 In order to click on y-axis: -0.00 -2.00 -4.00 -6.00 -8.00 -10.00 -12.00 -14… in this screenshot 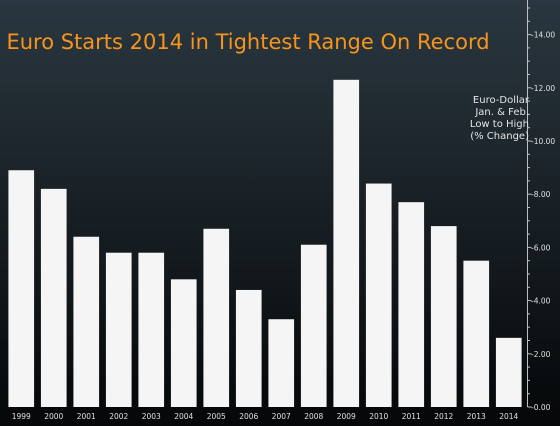, I will do `click(541, 206)`.